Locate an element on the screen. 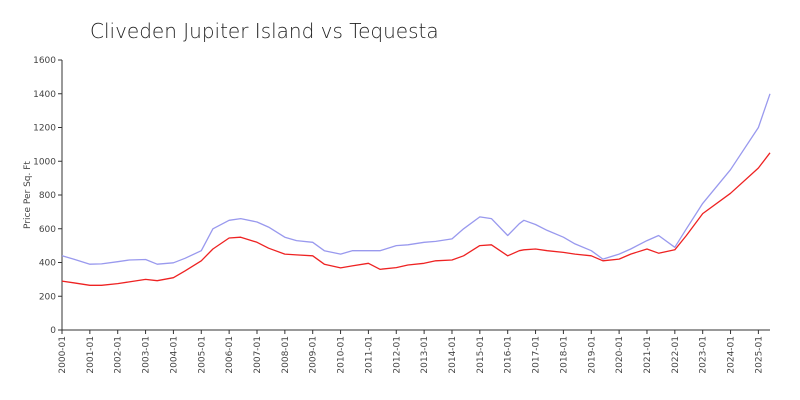 This screenshot has height=400, width=800. y-tick-label: 600 is located at coordinates (47, 230).